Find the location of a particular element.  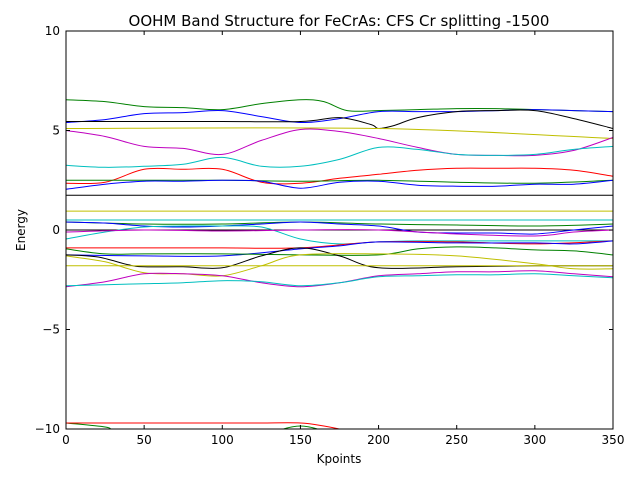

x-tick-label: 150 is located at coordinates (300, 440).